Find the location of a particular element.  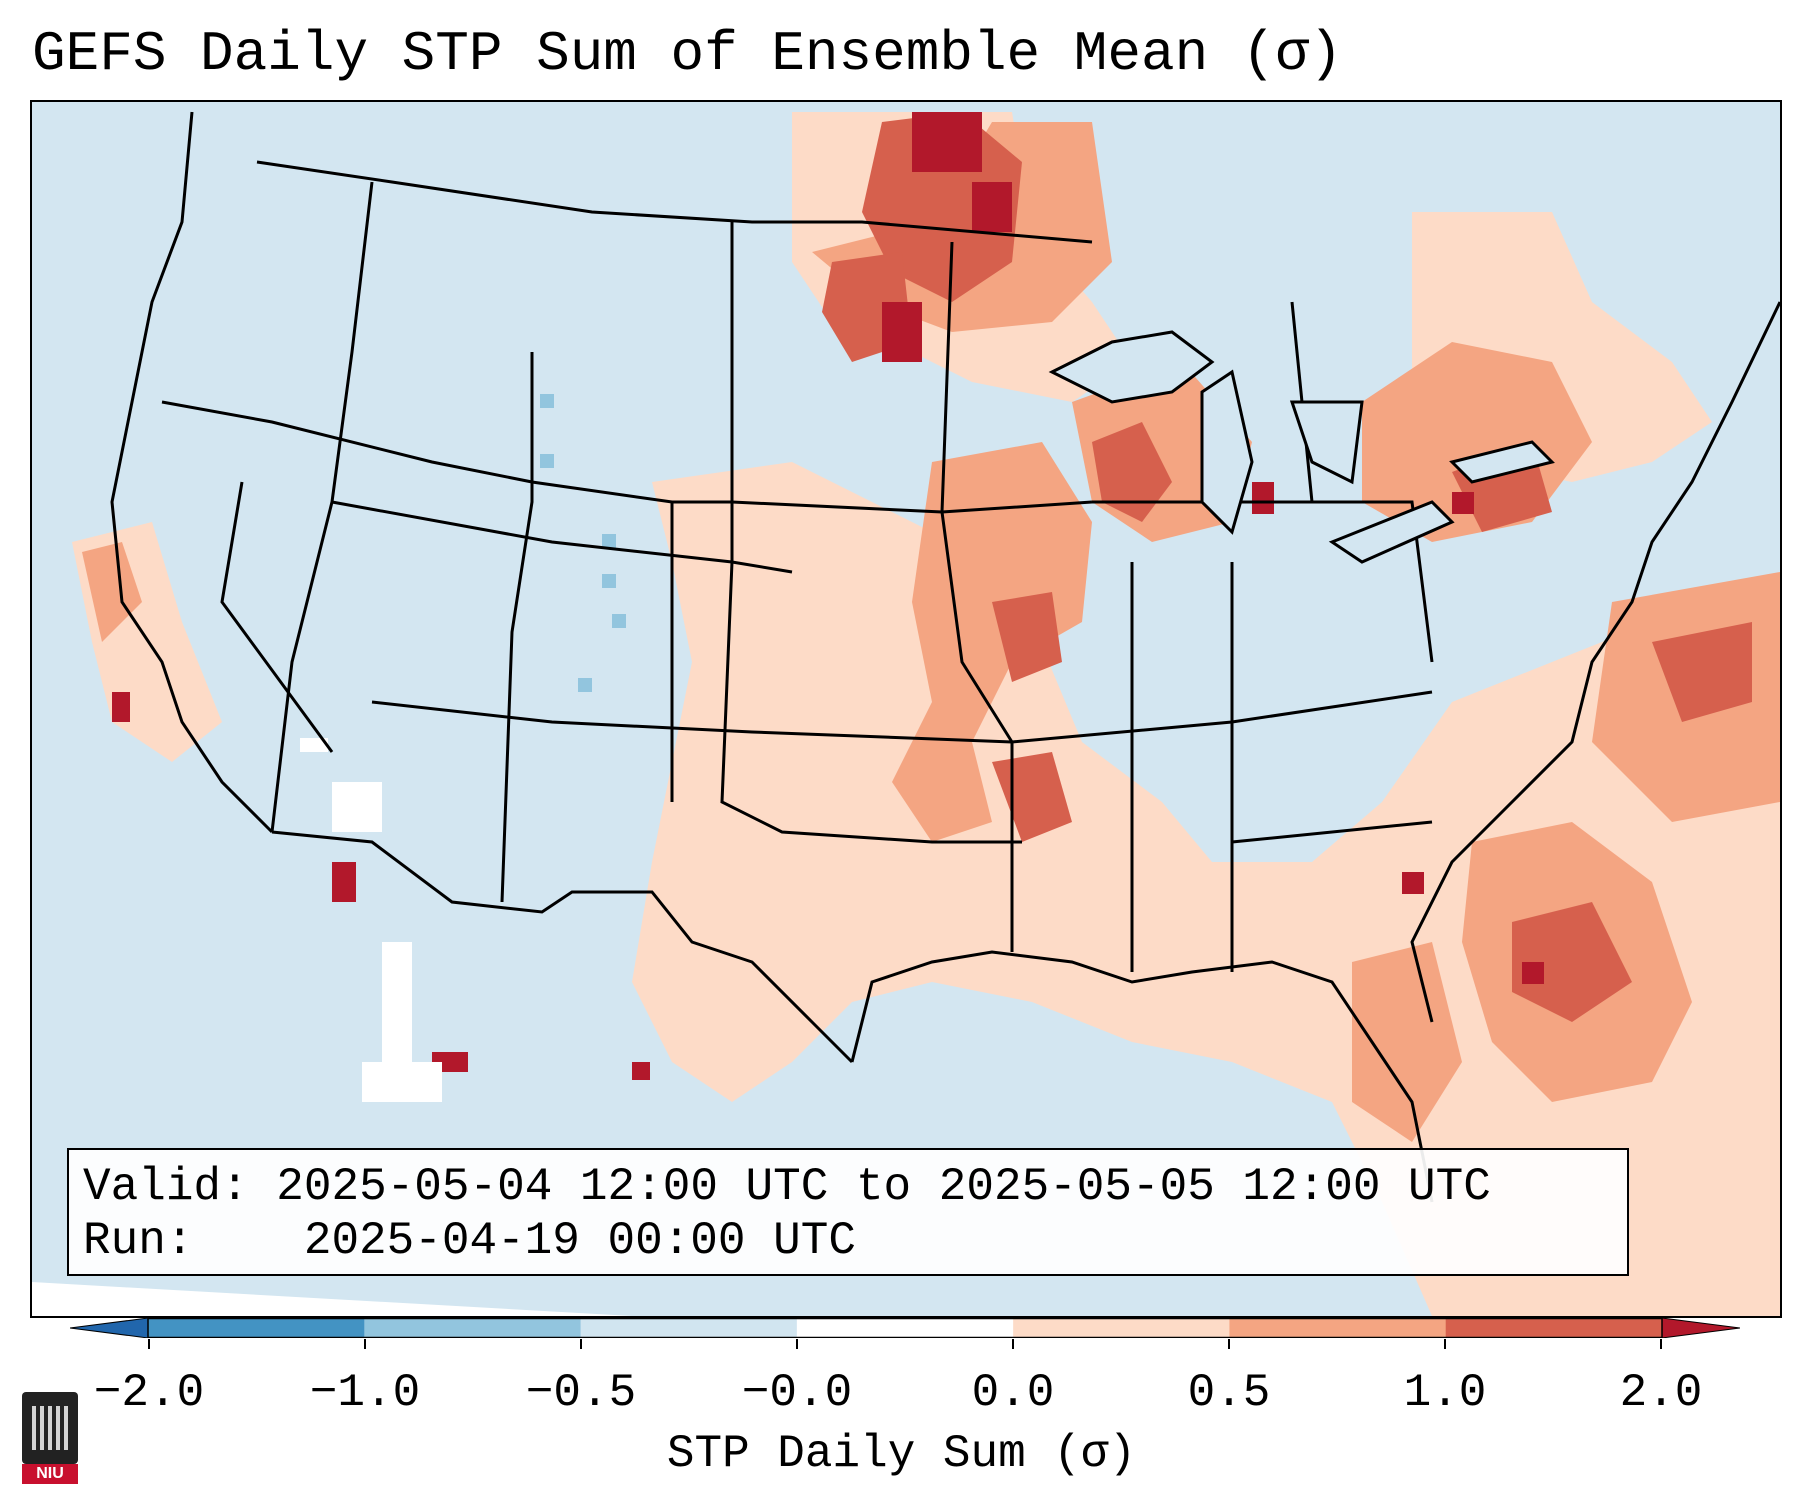

colorbar-frame is located at coordinates (905, 1328).